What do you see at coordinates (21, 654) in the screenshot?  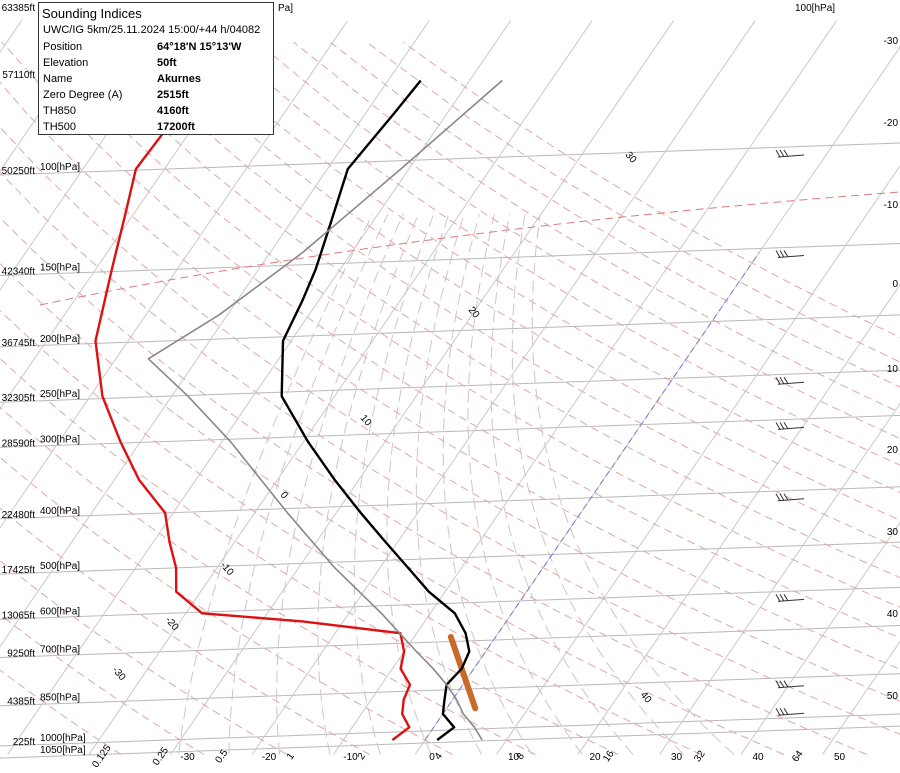 I see `altitude-label: 9250ft` at bounding box center [21, 654].